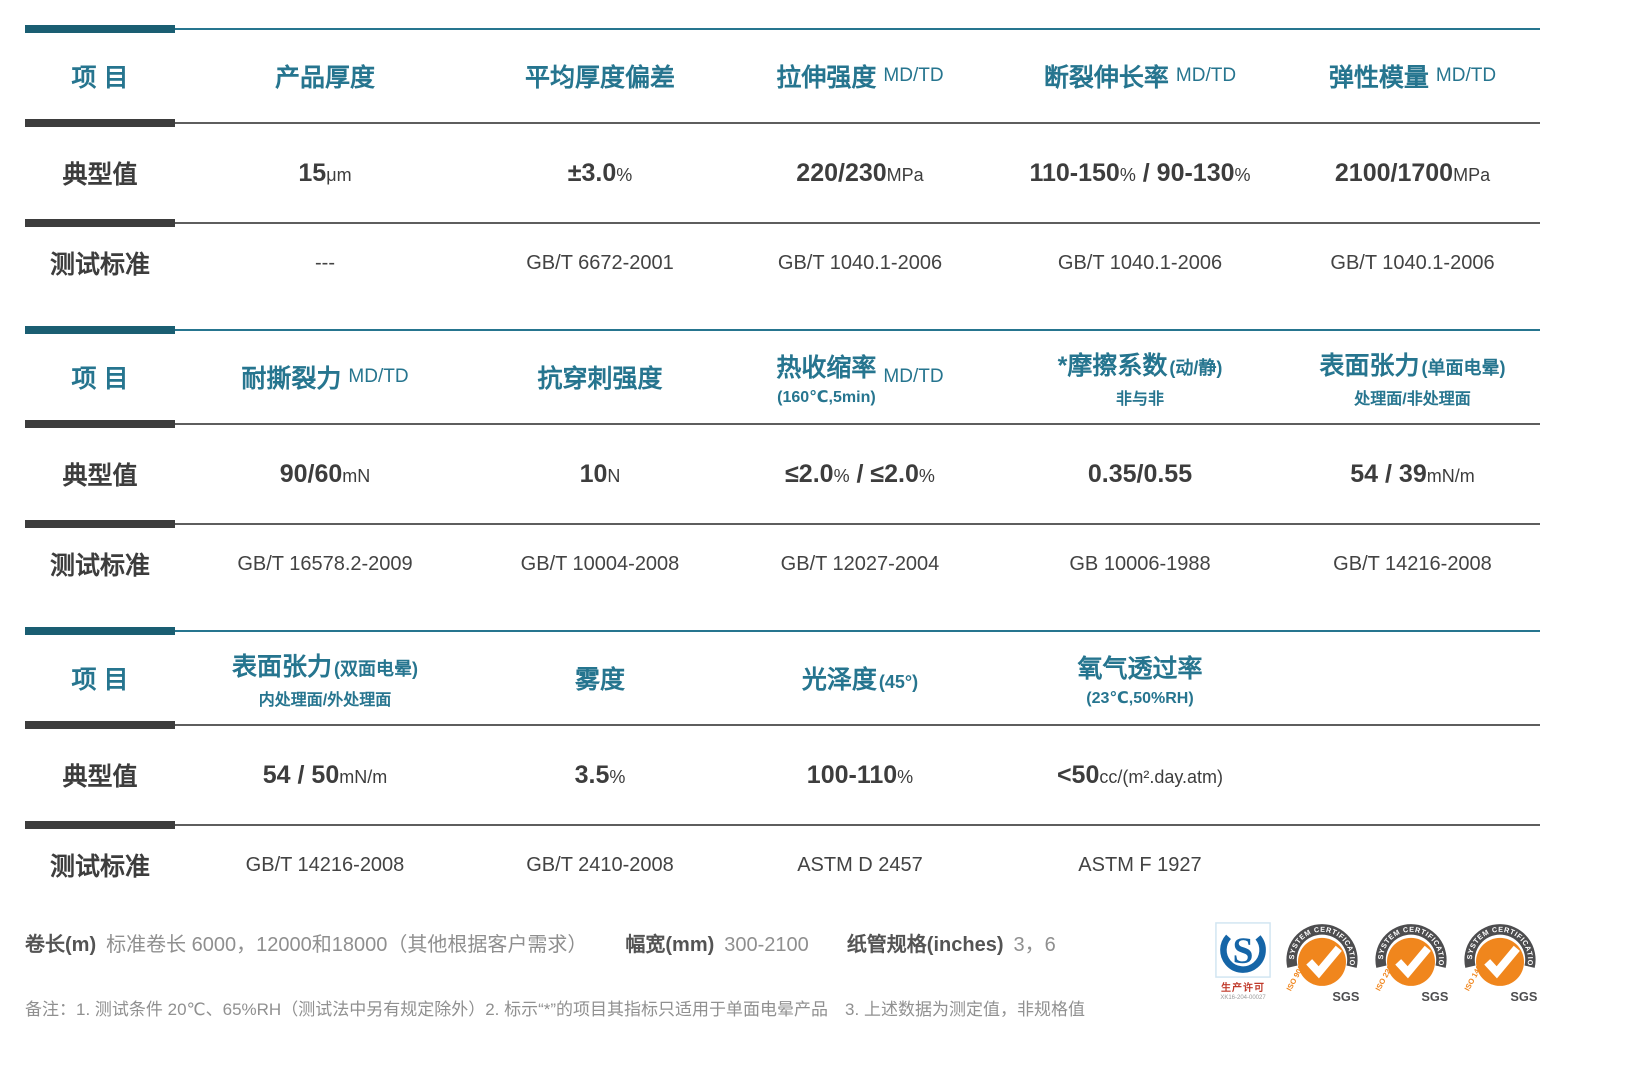 The image size is (1651, 1088). I want to click on sgs-iso9001-badge: SYSTEM CERTIFICATION ISO 9001 SGS, so click(1322, 960).